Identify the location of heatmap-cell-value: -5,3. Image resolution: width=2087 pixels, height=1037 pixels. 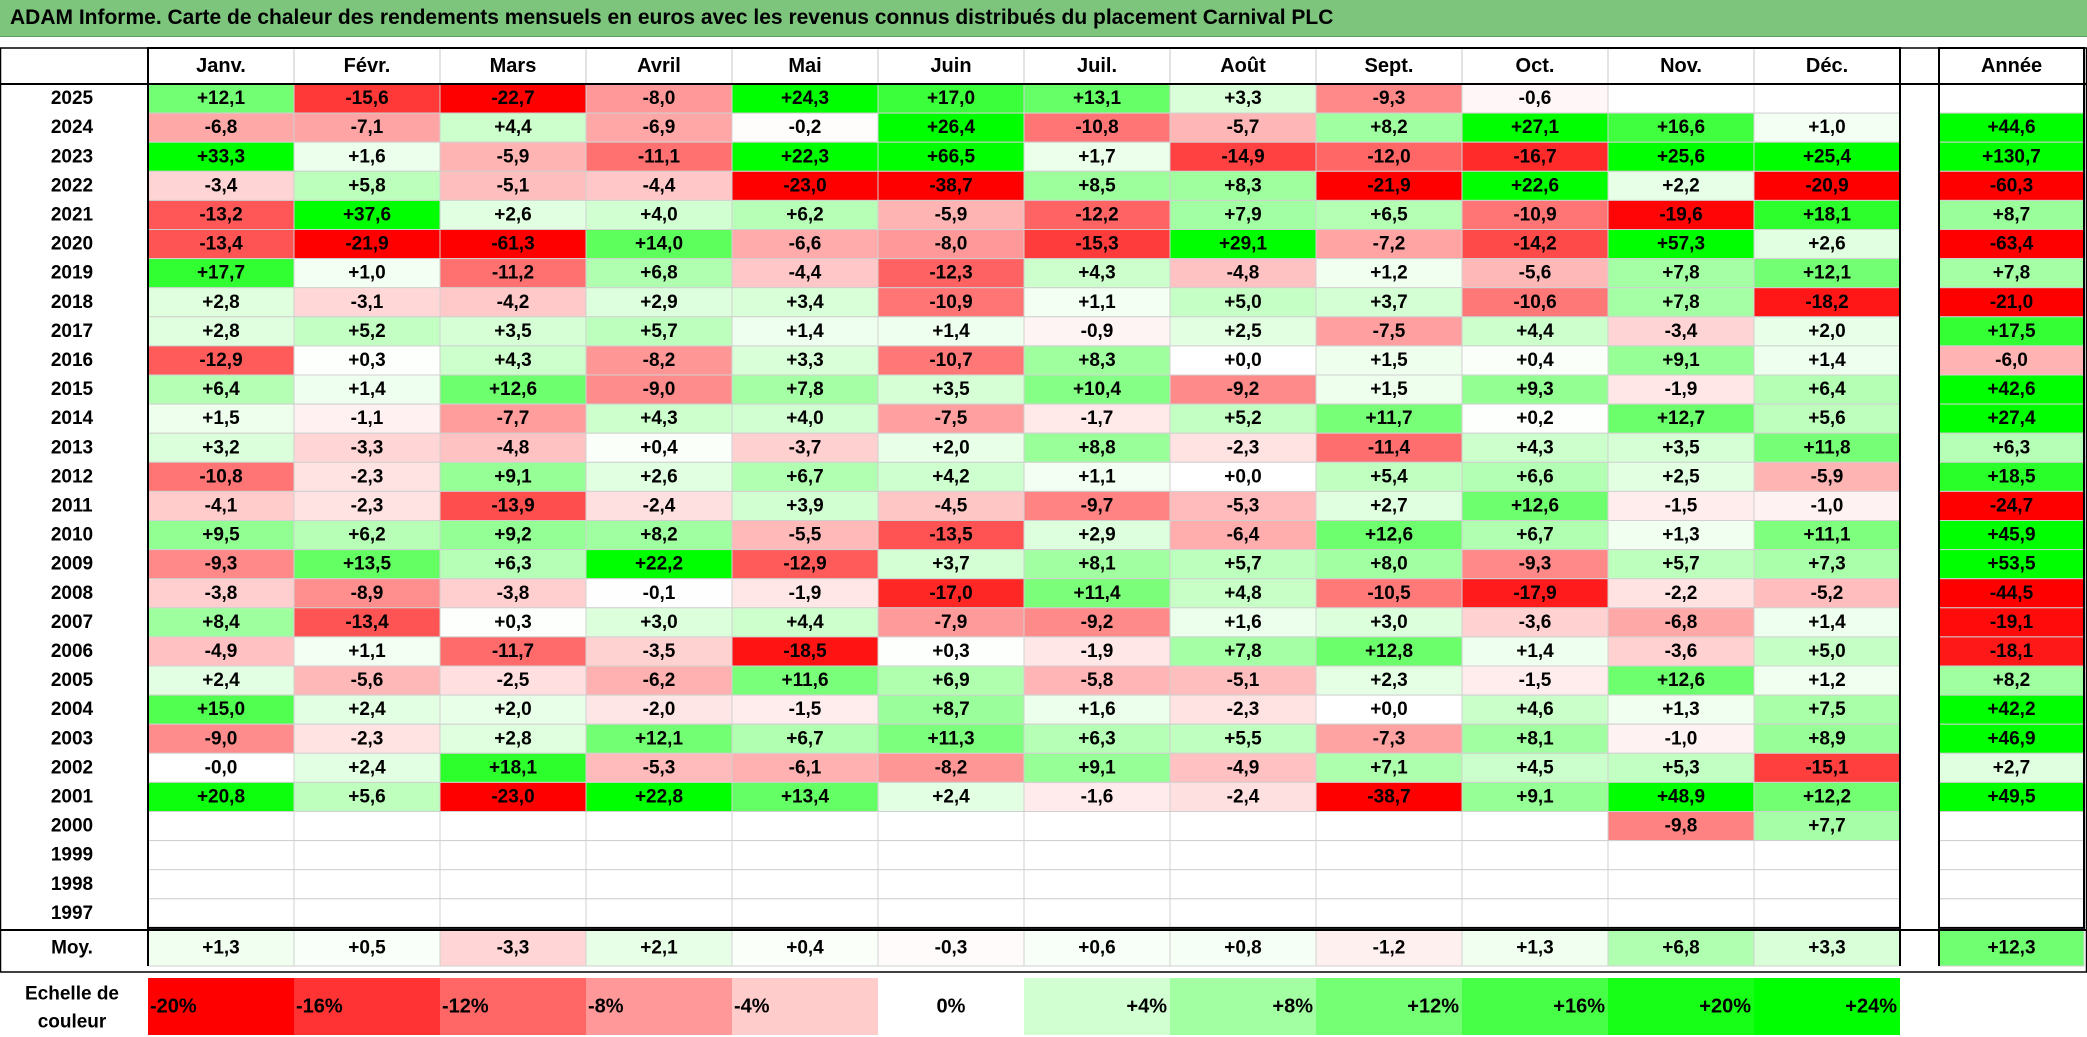
(659, 767).